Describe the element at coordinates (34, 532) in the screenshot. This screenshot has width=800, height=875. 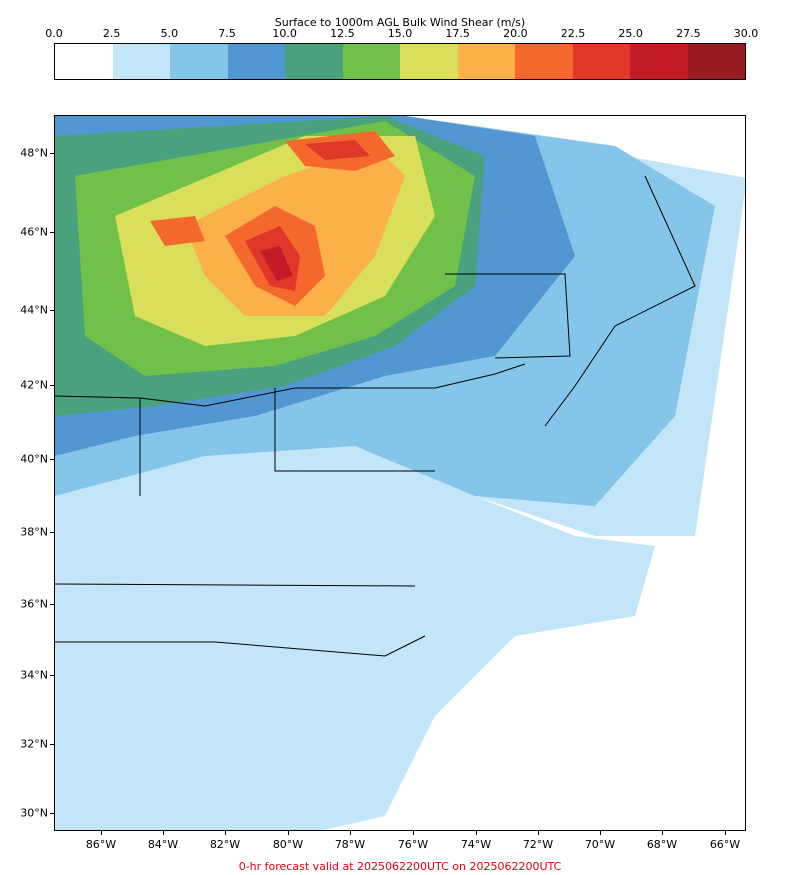
I see `latitude-label: 38°N` at that location.